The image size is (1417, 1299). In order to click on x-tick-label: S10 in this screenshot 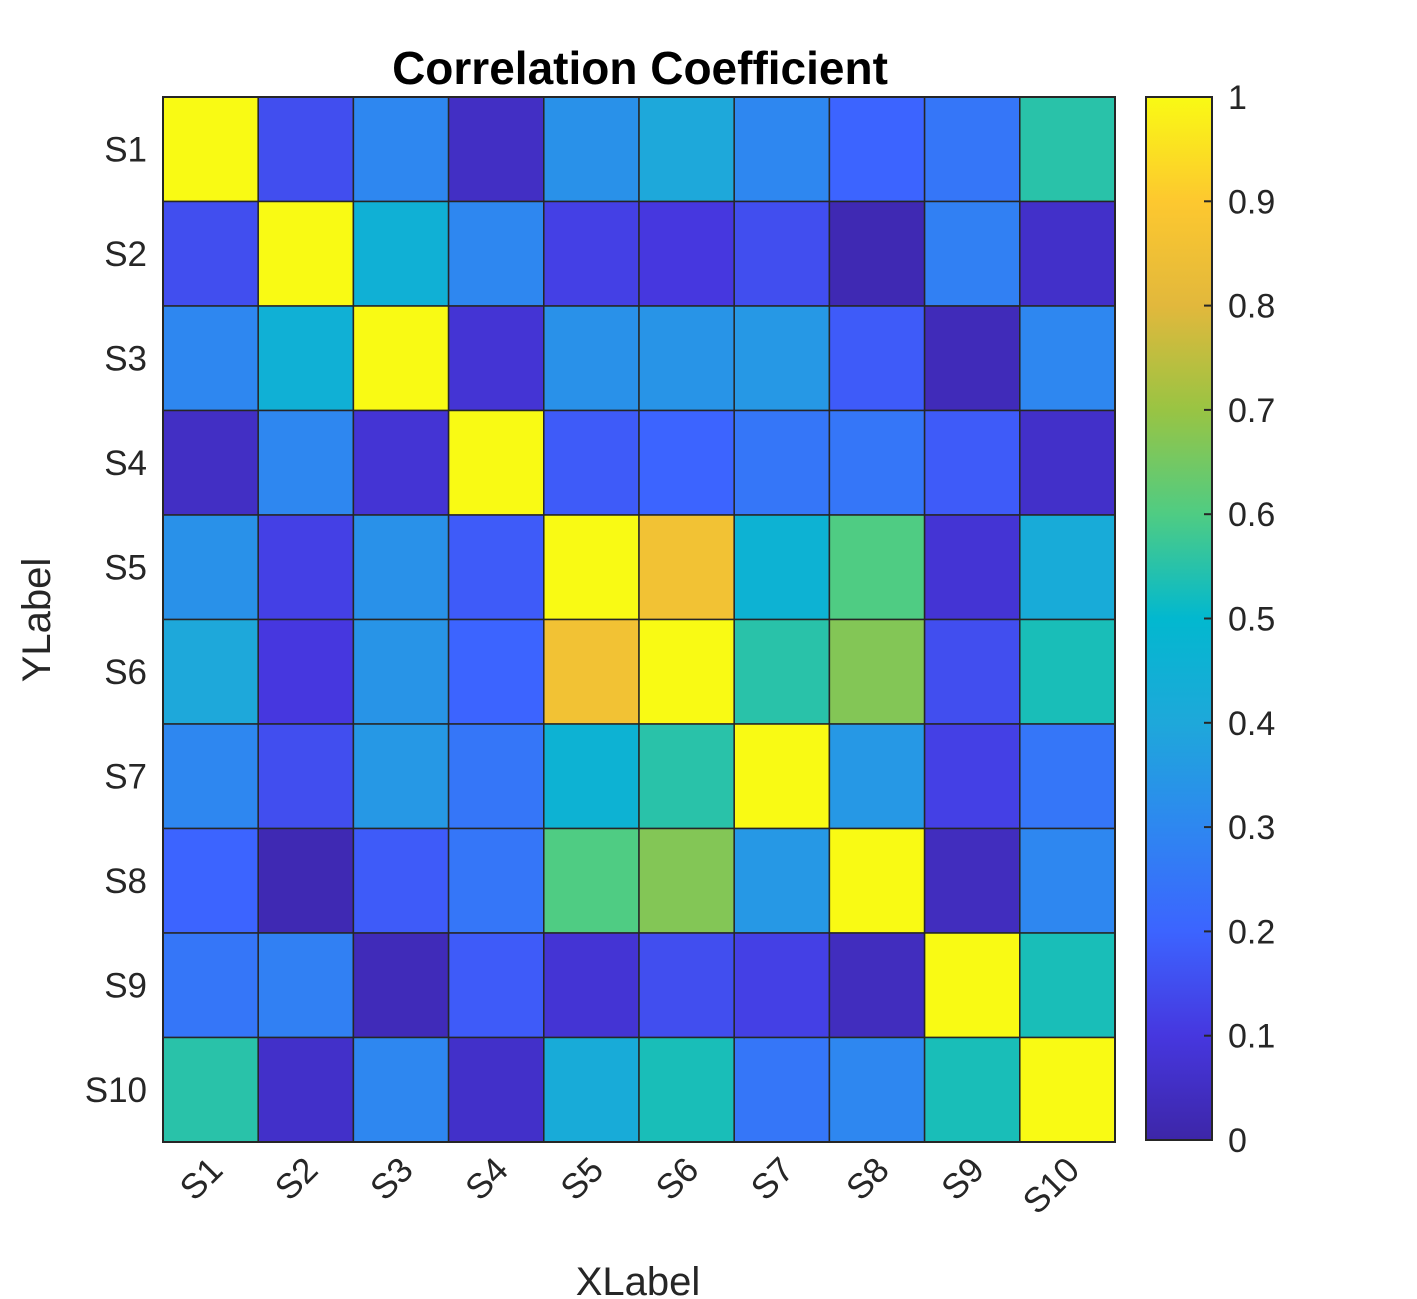, I will do `click(1051, 1186)`.